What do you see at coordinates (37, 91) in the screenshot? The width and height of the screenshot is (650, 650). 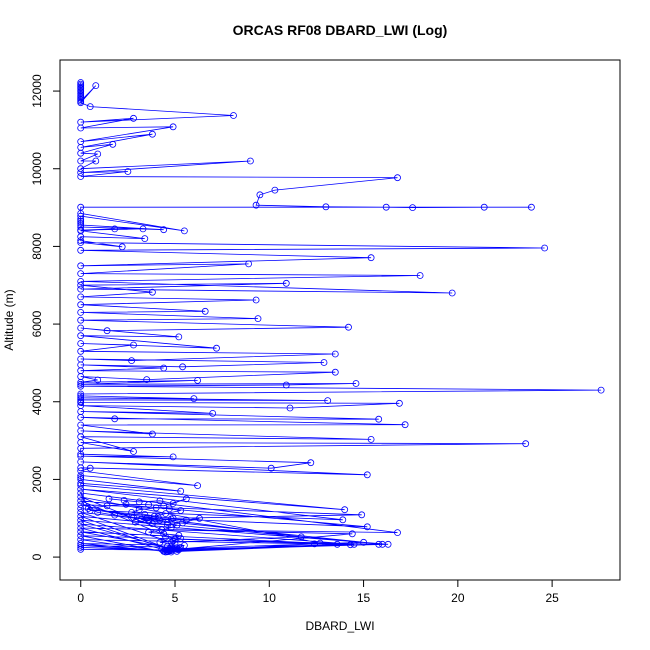 I see `y-tick-label: 12000` at bounding box center [37, 91].